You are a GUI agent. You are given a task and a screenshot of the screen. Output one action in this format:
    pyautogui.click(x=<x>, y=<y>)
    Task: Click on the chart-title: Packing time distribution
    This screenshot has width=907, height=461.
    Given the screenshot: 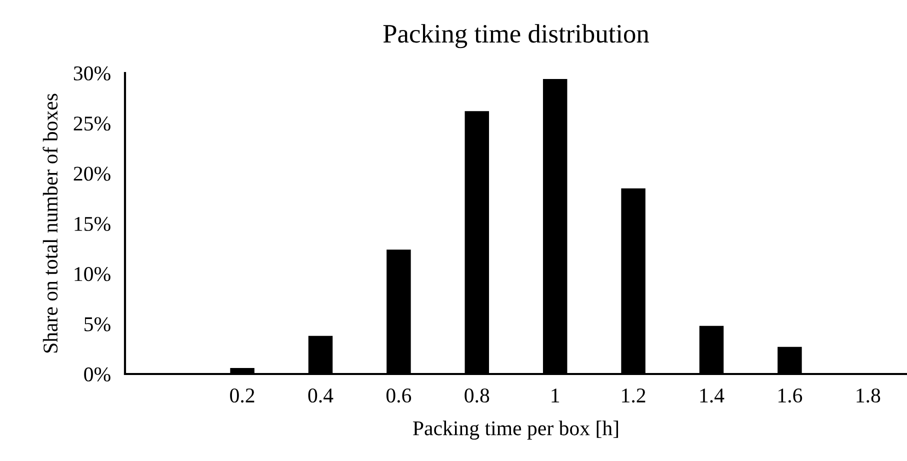 What is the action you would take?
    pyautogui.click(x=516, y=36)
    